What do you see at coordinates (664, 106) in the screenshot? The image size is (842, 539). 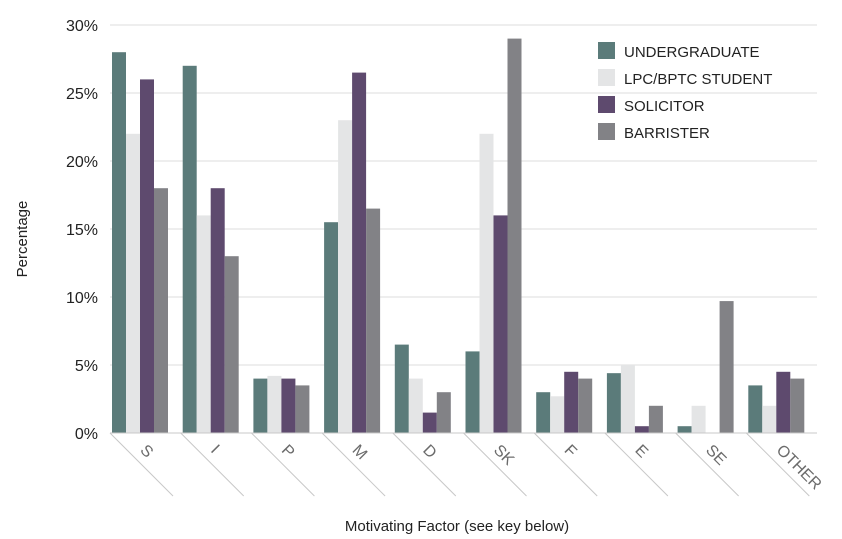 I see `legend-label: SOLICITOR` at bounding box center [664, 106].